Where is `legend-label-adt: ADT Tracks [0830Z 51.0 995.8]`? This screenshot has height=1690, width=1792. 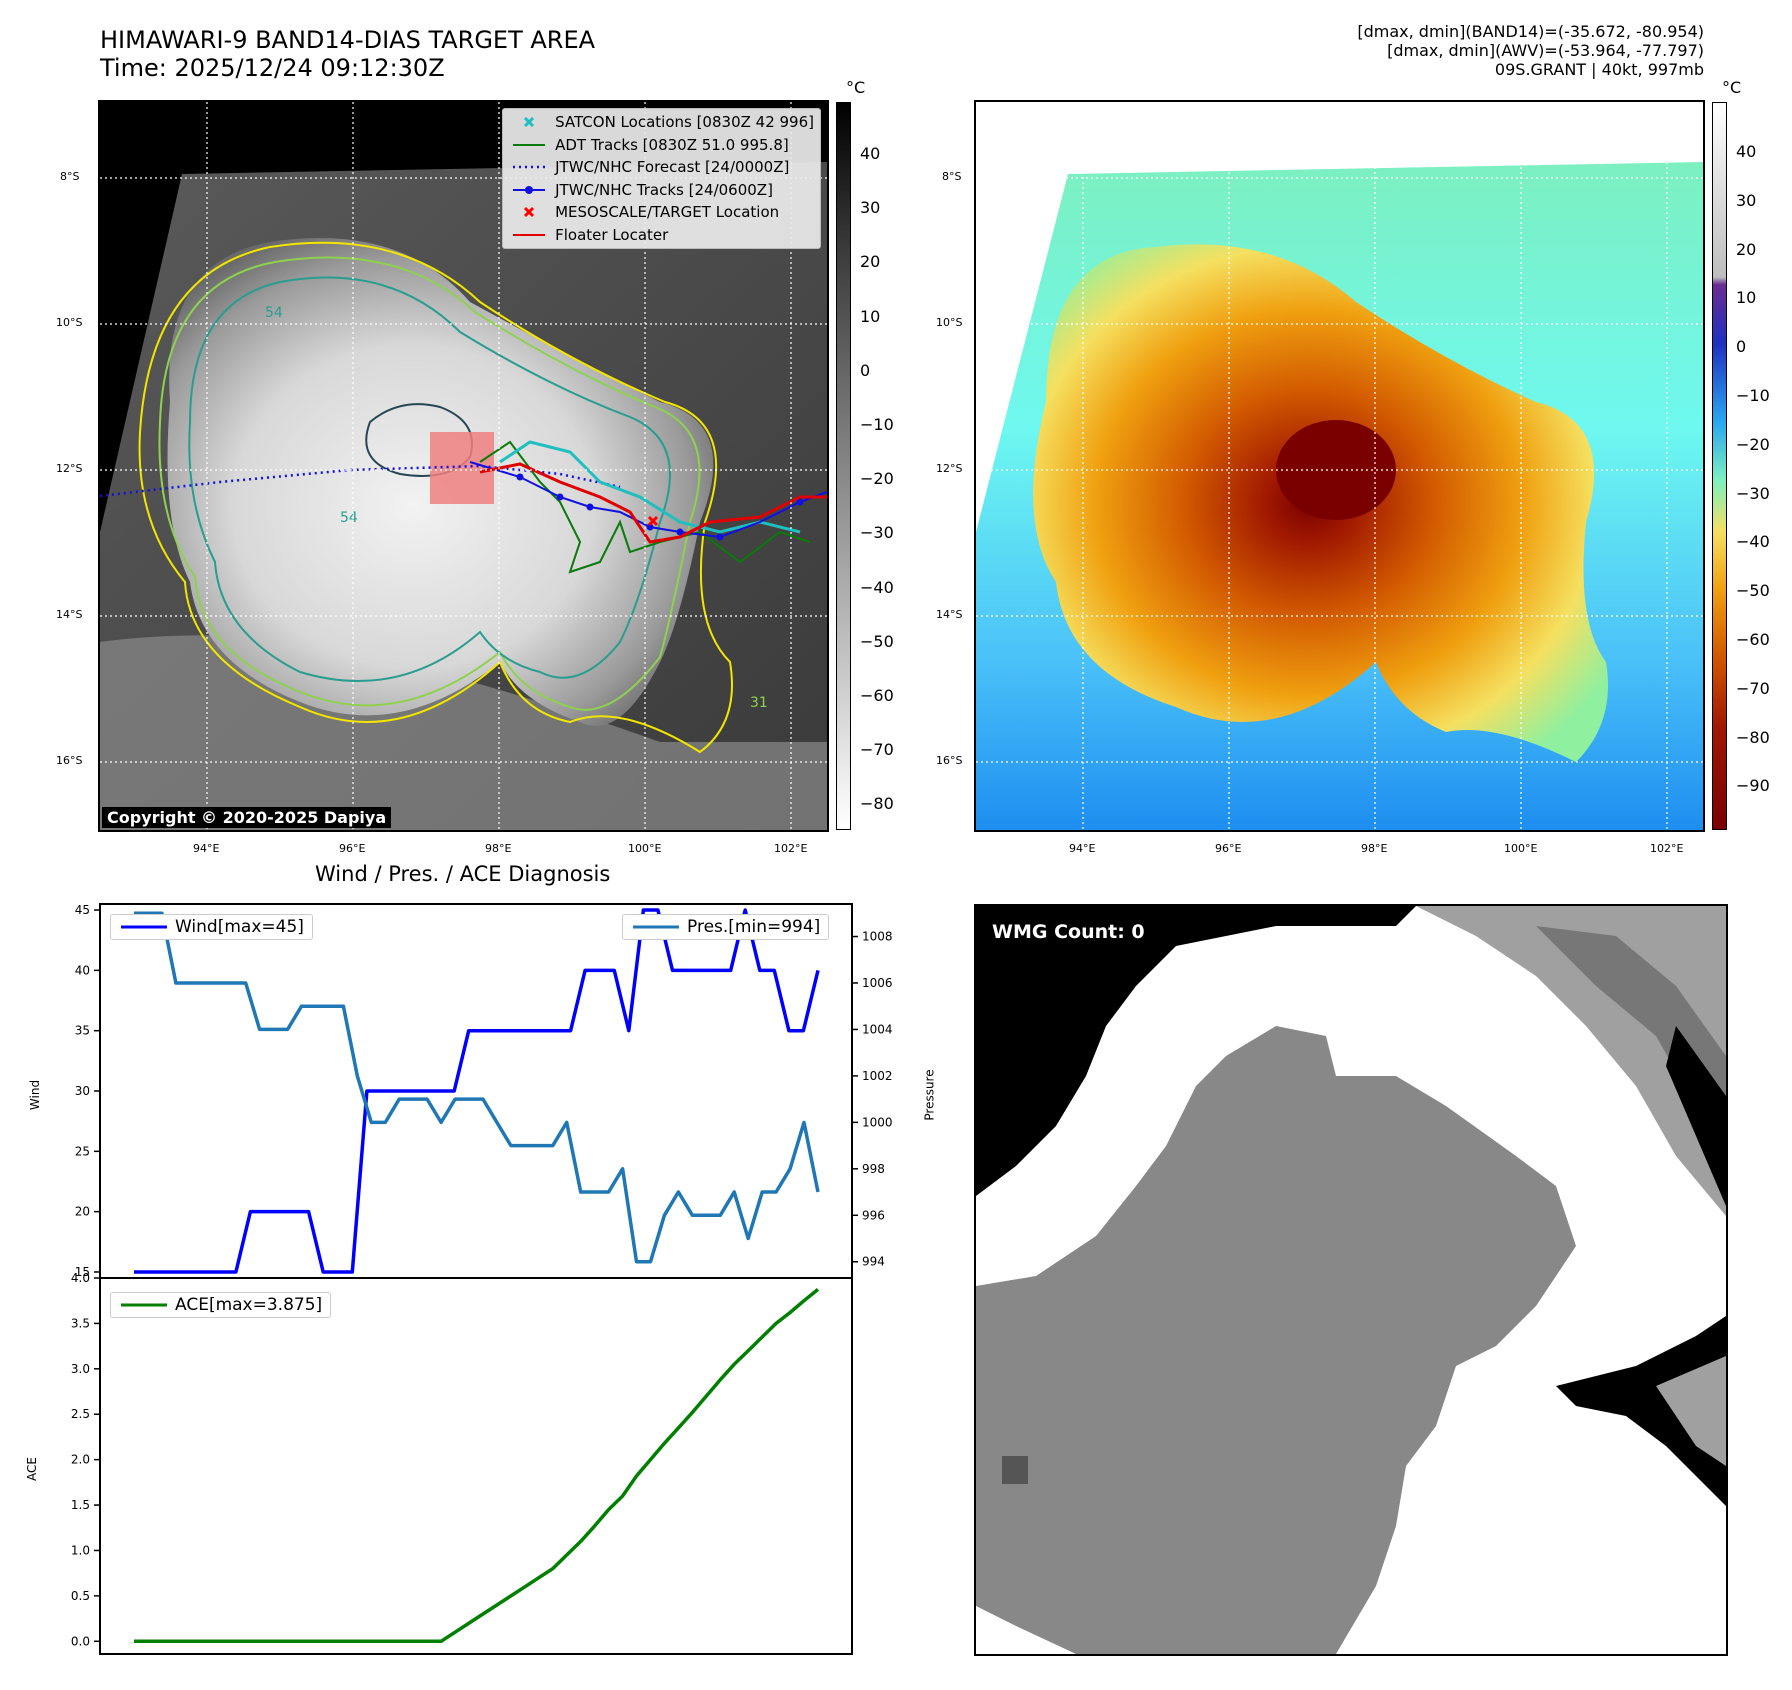 legend-label-adt: ADT Tracks [0830Z 51.0 995.8] is located at coordinates (672, 144).